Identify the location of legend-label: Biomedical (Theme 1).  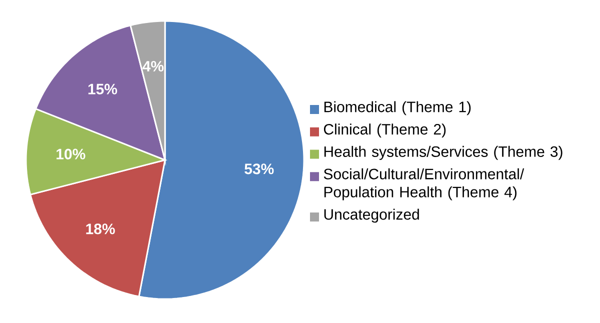
(397, 108).